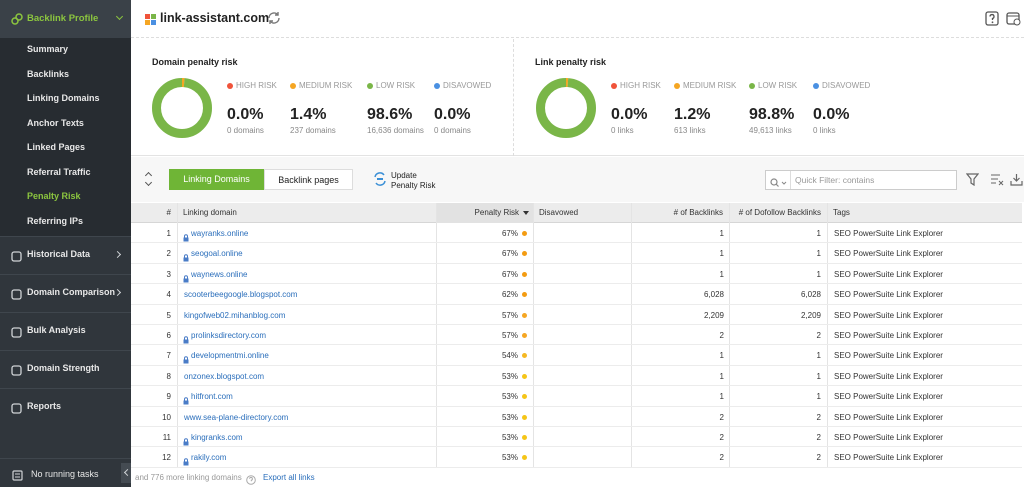 The height and width of the screenshot is (490, 1024). What do you see at coordinates (810, 315) in the screenshot?
I see `dofollow-backlinks: 2,209` at bounding box center [810, 315].